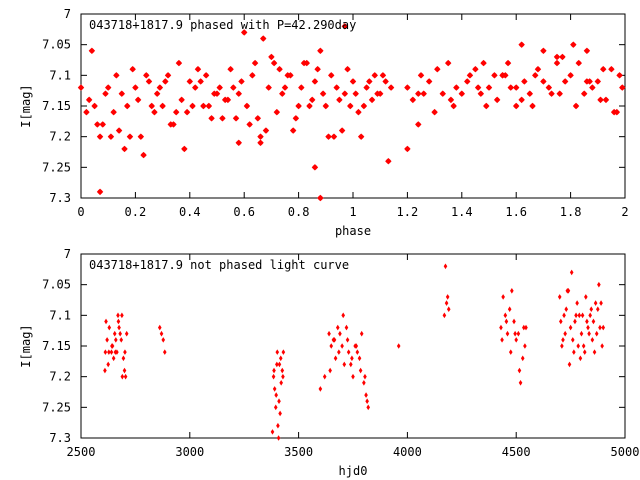 This screenshot has height=480, width=640. Describe the element at coordinates (462, 212) in the screenshot. I see `phased-x-tick-label: 1.4` at that location.